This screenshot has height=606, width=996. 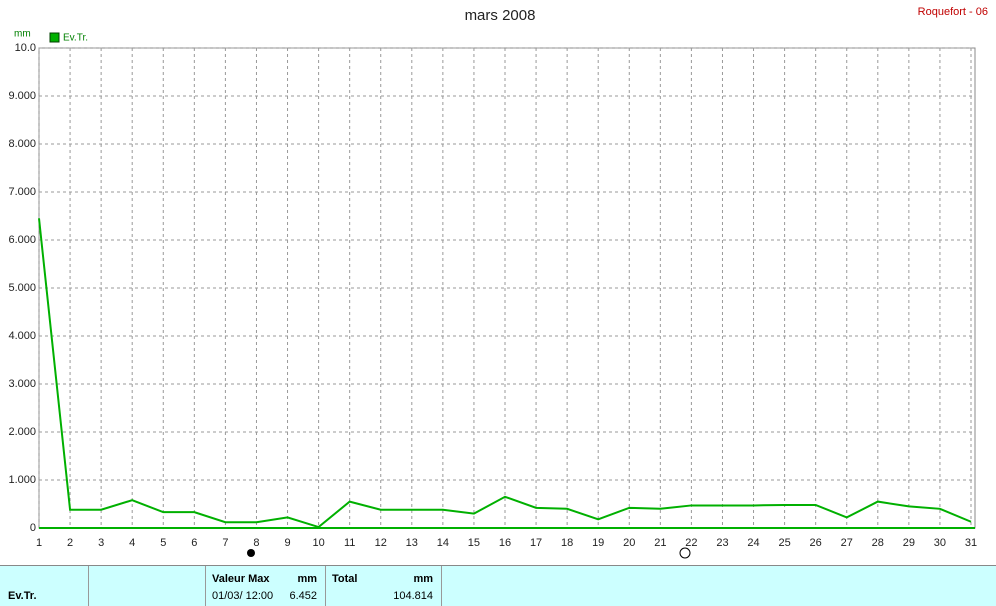 I want to click on x-tick-label: 23, so click(x=722, y=543).